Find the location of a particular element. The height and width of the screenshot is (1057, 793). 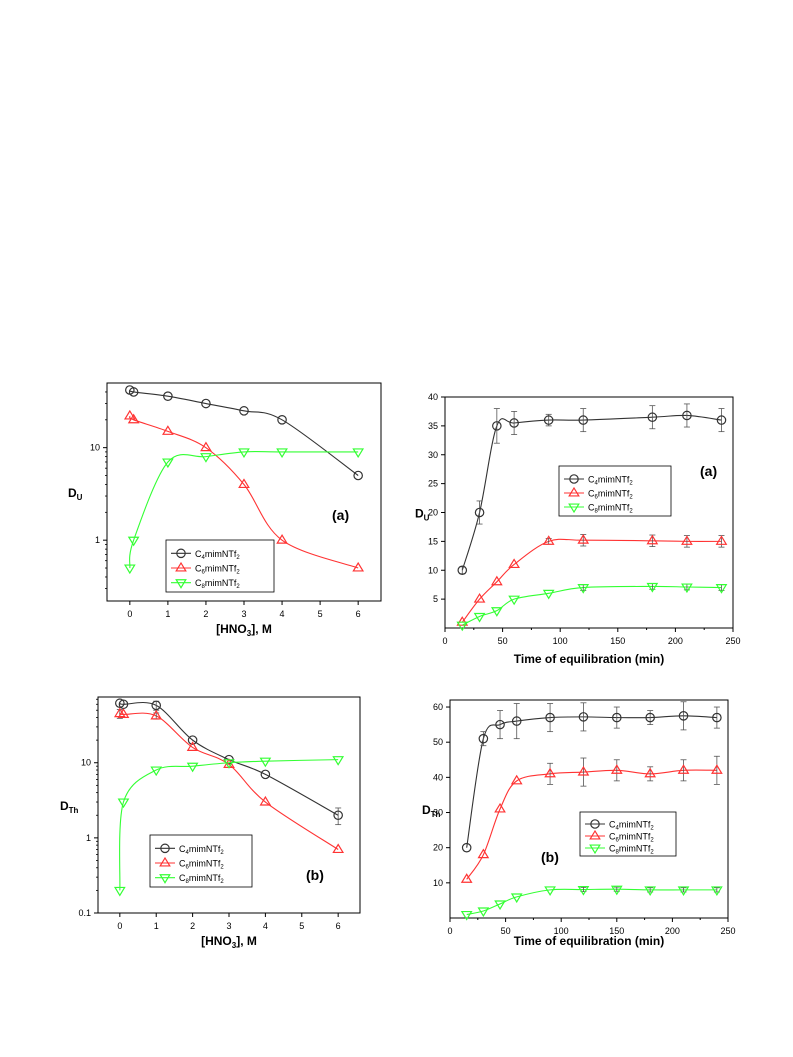

y-tick-label: 50 is located at coordinates (438, 742).